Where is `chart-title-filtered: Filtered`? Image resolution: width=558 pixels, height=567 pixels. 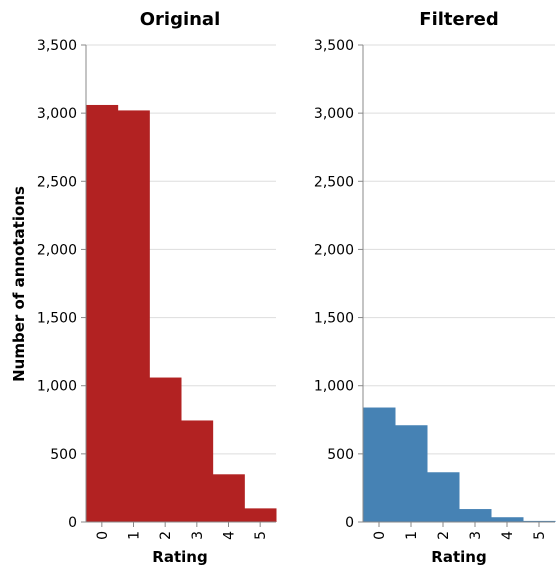
chart-title-filtered: Filtered is located at coordinates (458, 19).